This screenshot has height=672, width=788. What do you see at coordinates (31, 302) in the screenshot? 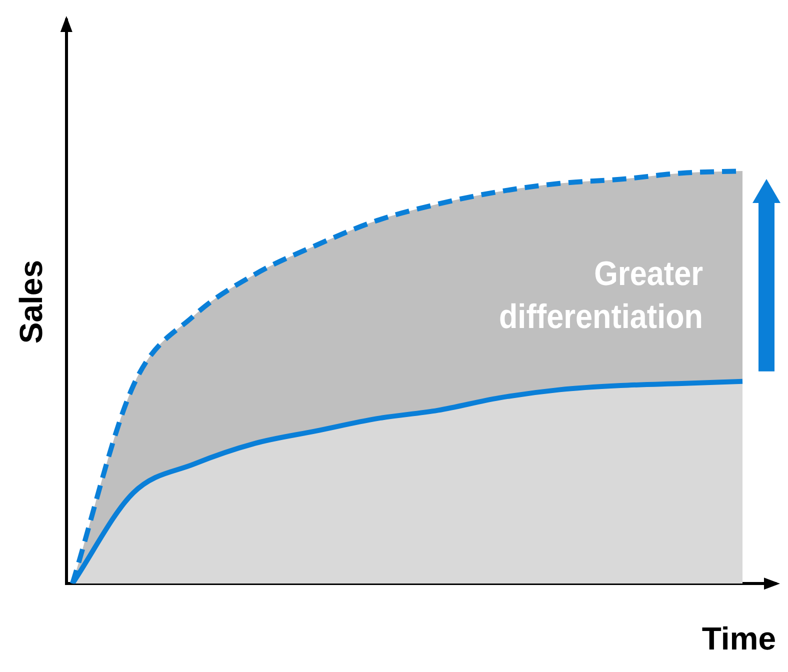
I see `y-axis-title: Sales` at bounding box center [31, 302].